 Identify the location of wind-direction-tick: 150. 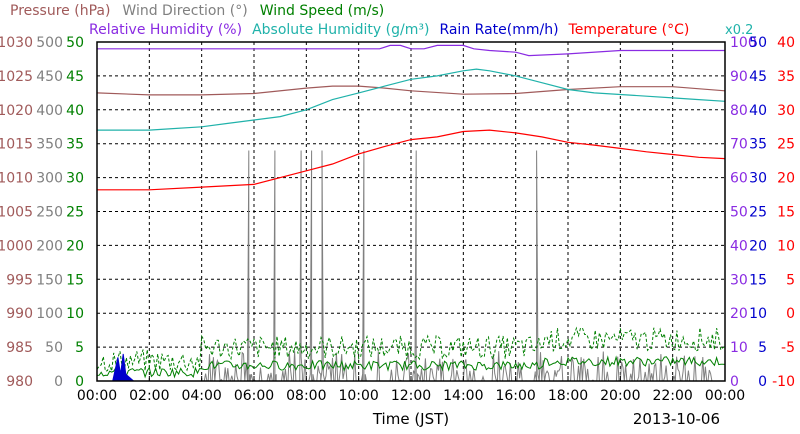
(49, 280).